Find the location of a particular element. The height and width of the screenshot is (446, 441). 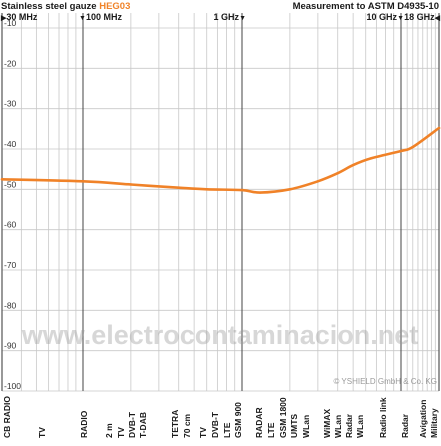

y-tick-label: -10 is located at coordinates (10, 23).